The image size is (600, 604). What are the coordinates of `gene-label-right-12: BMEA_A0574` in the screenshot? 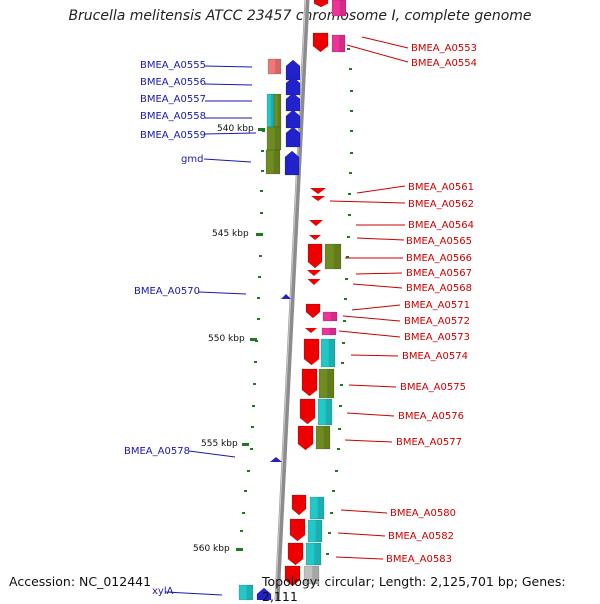 It's located at (435, 356).